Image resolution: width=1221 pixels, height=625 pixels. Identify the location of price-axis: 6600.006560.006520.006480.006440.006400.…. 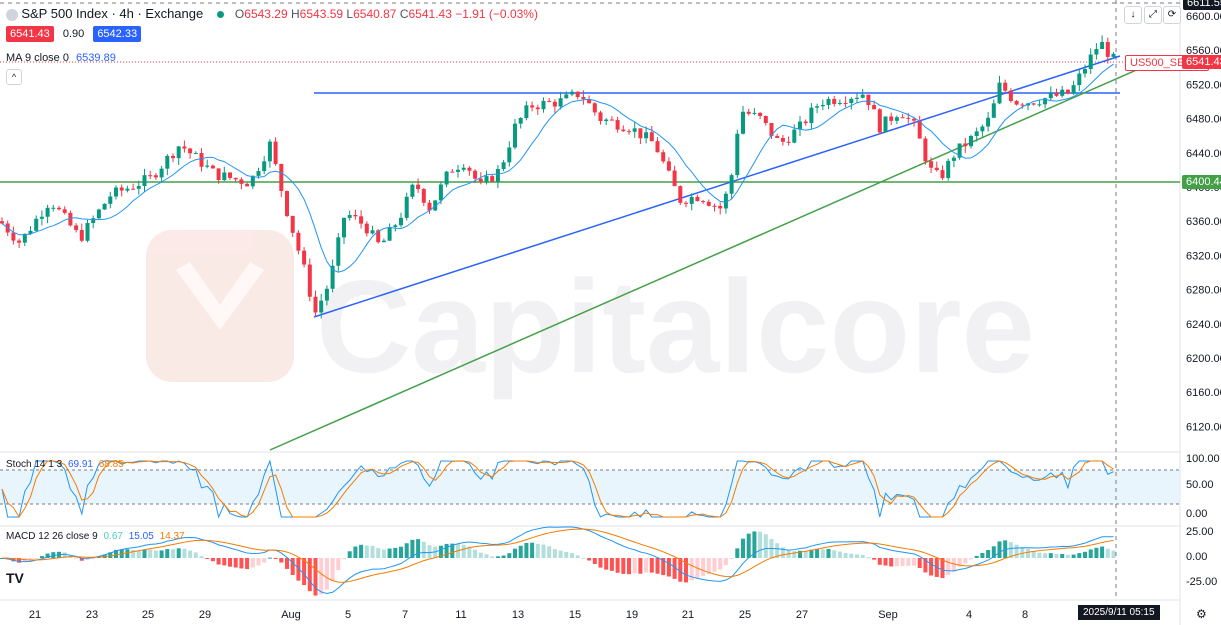
(1203, 222).